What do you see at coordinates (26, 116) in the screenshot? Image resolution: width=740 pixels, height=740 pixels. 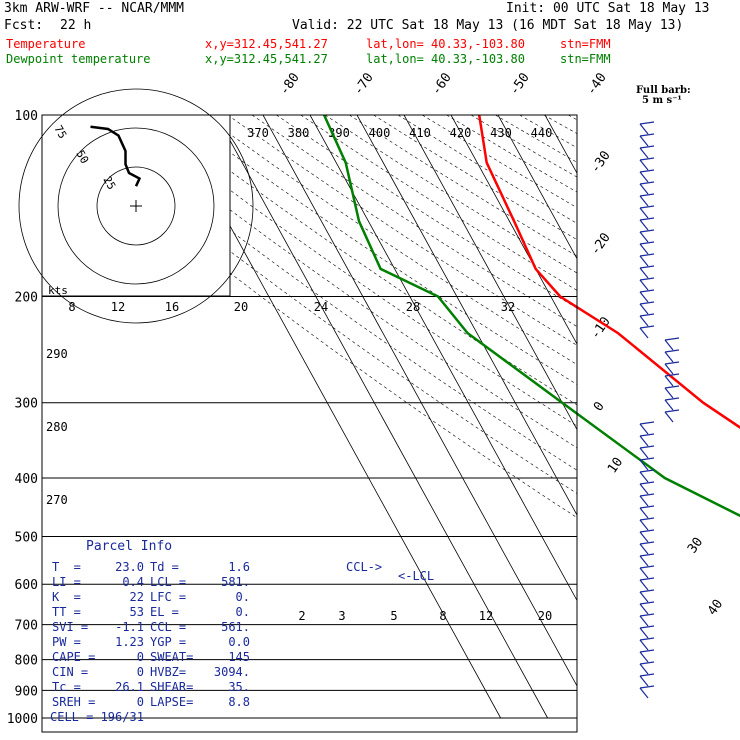 I see `pressure-label: 100` at bounding box center [26, 116].